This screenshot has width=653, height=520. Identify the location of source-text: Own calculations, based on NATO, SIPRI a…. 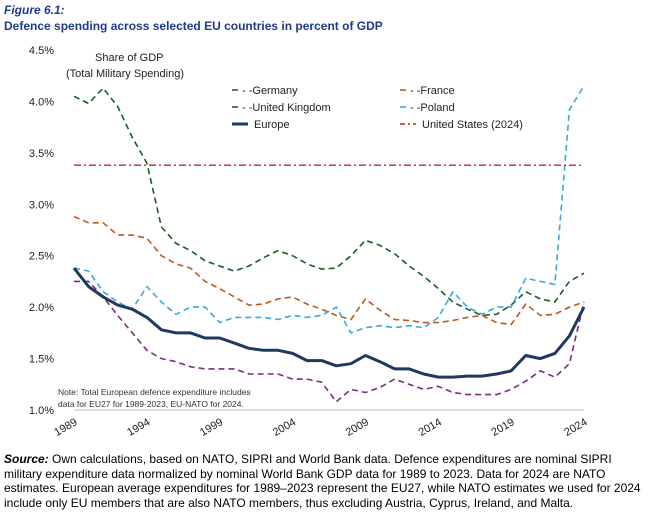
(322, 481).